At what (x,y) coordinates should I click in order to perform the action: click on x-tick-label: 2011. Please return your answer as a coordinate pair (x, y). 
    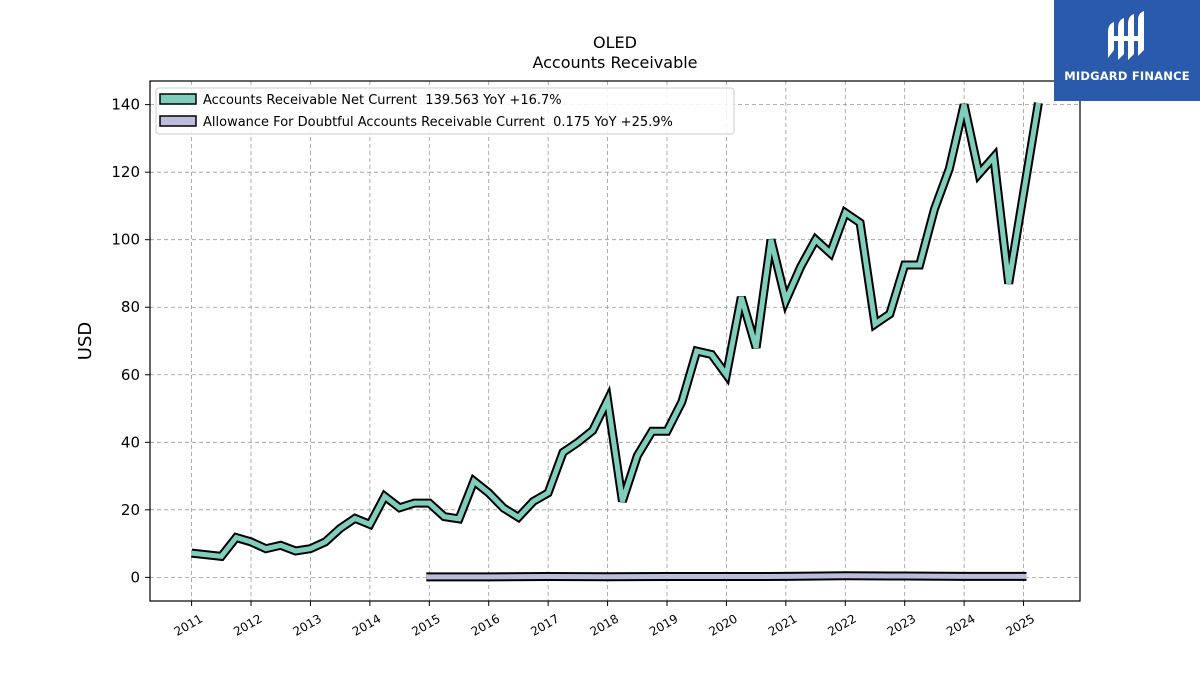
    Looking at the image, I should click on (188, 624).